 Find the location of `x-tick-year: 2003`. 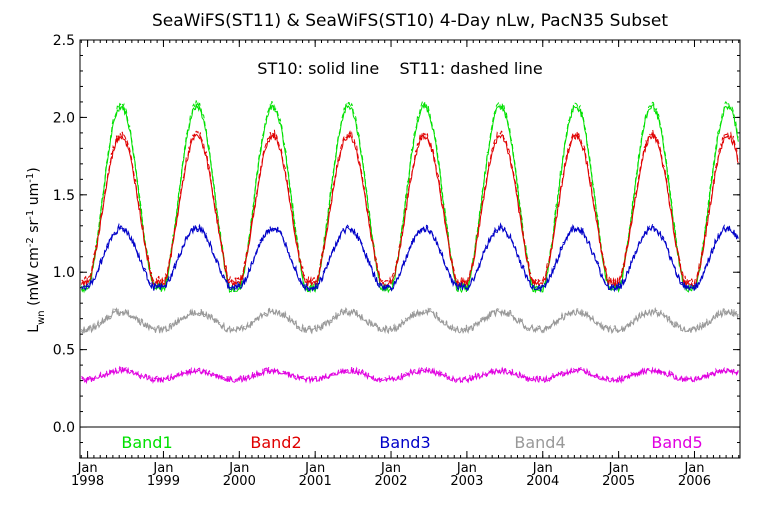

x-tick-year: 2003 is located at coordinates (466, 481).